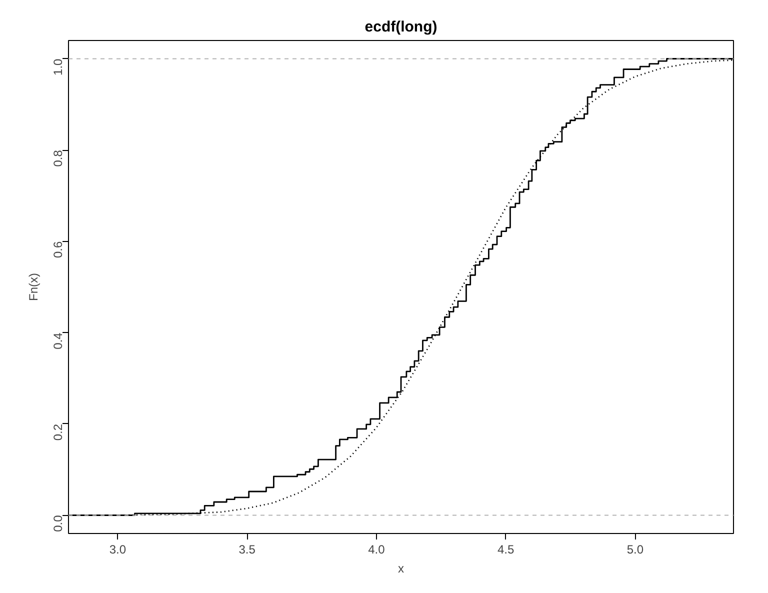 Image resolution: width=768 pixels, height=593 pixels. What do you see at coordinates (58, 432) in the screenshot?
I see `y-tick-label: 0.2` at bounding box center [58, 432].